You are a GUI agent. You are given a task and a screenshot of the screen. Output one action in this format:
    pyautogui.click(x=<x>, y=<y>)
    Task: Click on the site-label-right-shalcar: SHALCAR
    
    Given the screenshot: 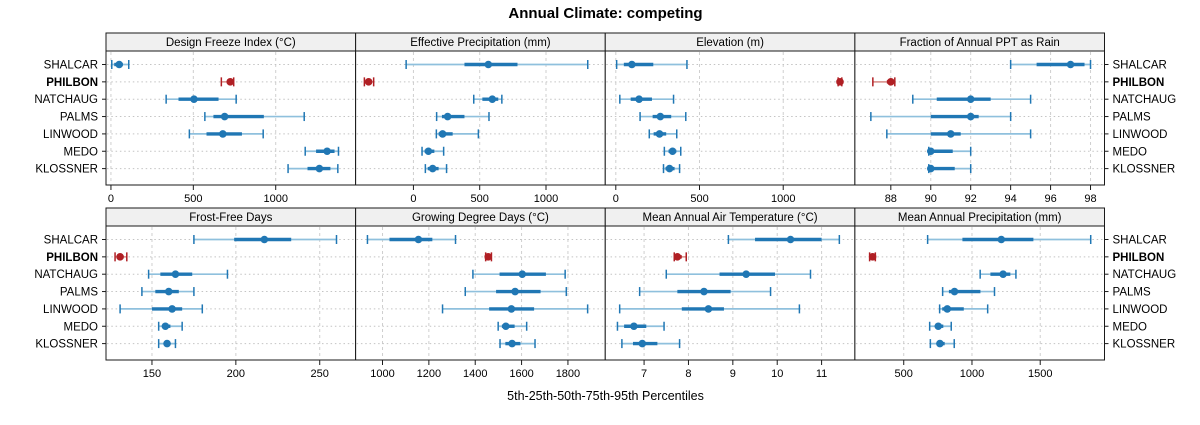 What is the action you would take?
    pyautogui.click(x=1140, y=241)
    